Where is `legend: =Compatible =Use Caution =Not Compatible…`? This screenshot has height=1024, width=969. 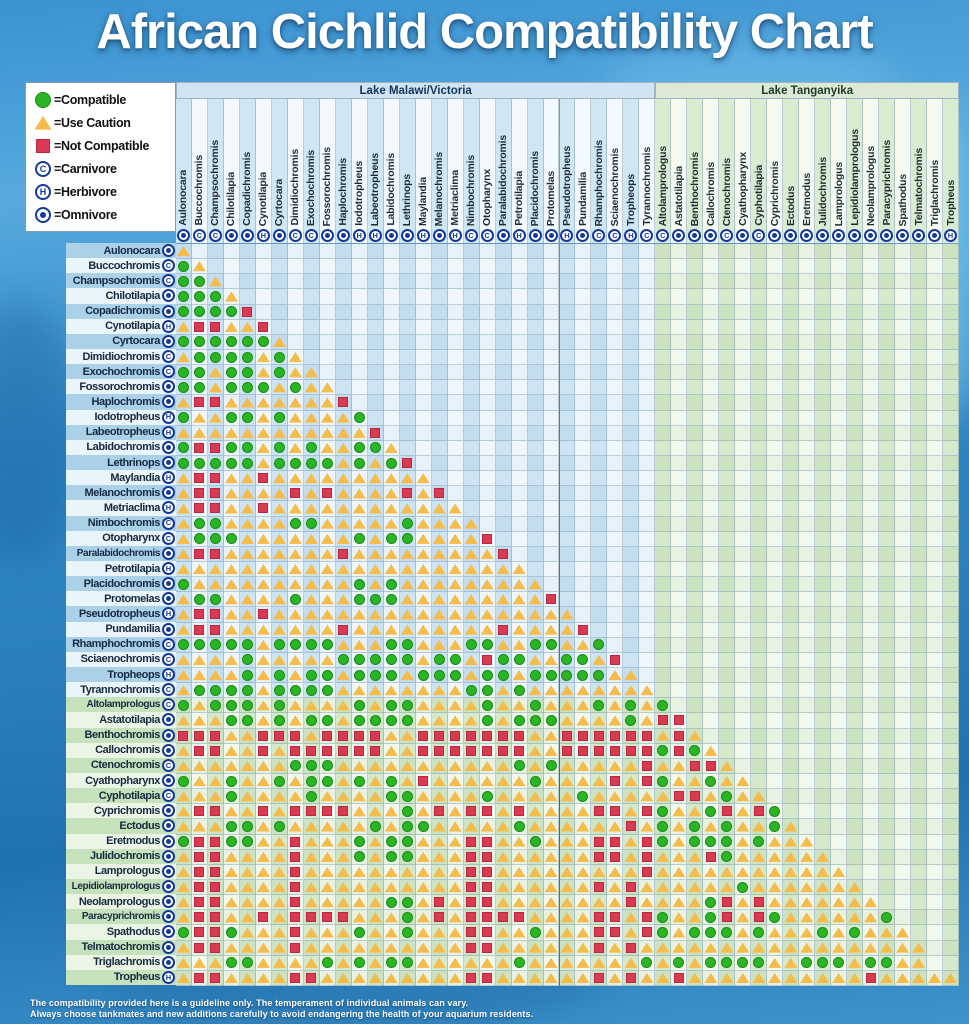
legend: =Compatible =Use Caution =Not Compatible… is located at coordinates (100, 157).